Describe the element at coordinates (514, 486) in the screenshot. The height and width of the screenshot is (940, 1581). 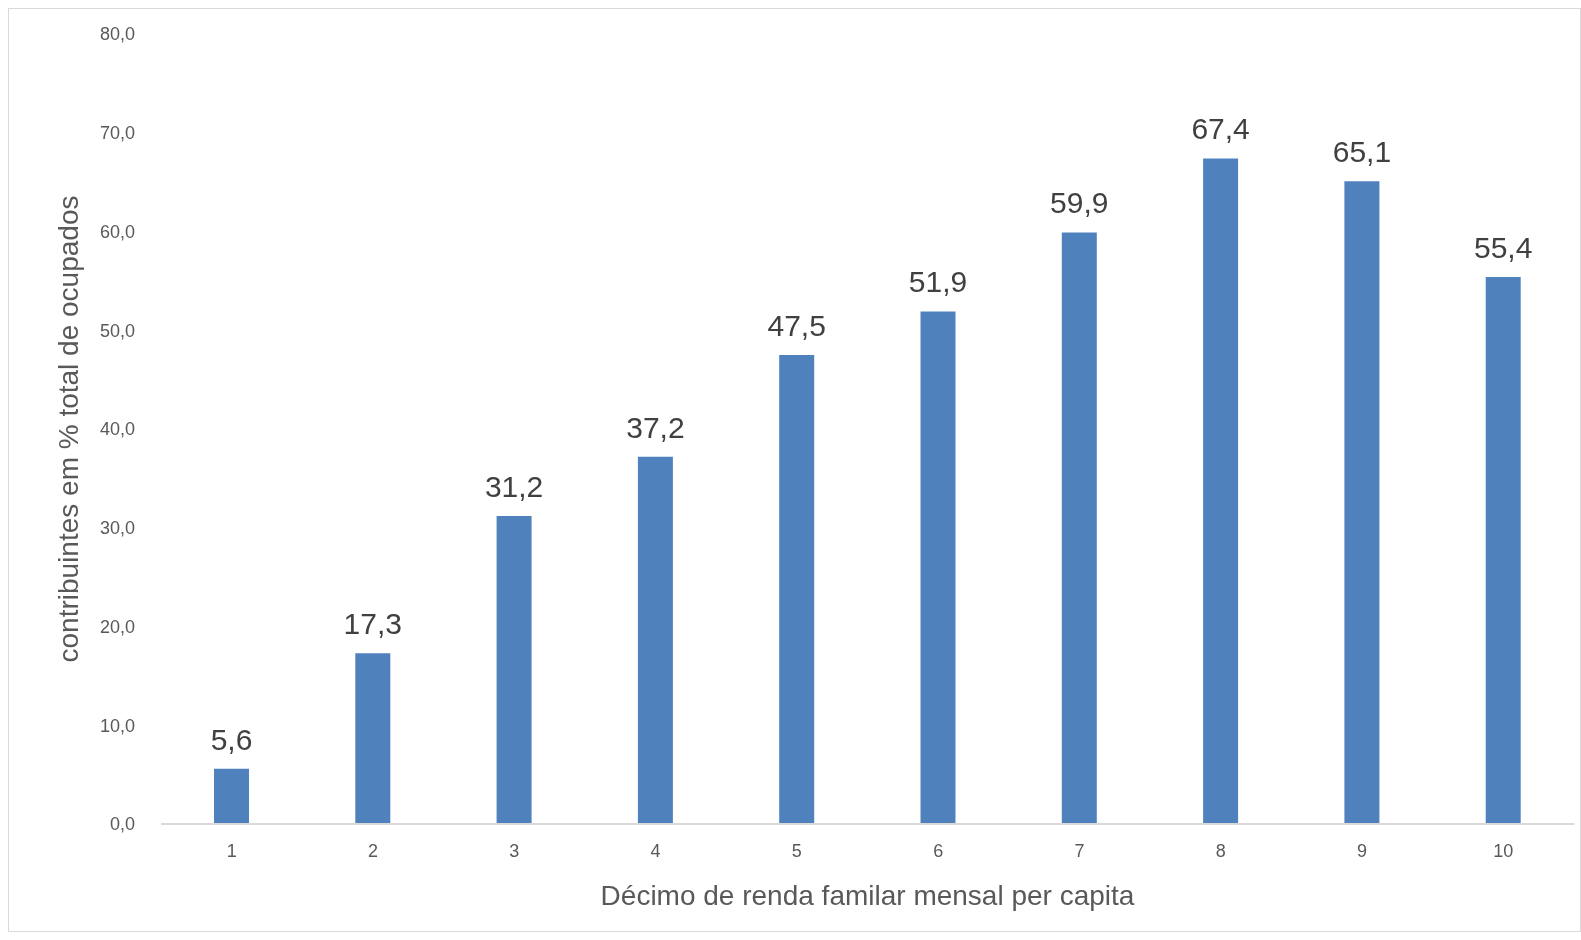
I see `data-label: 31,2` at that location.